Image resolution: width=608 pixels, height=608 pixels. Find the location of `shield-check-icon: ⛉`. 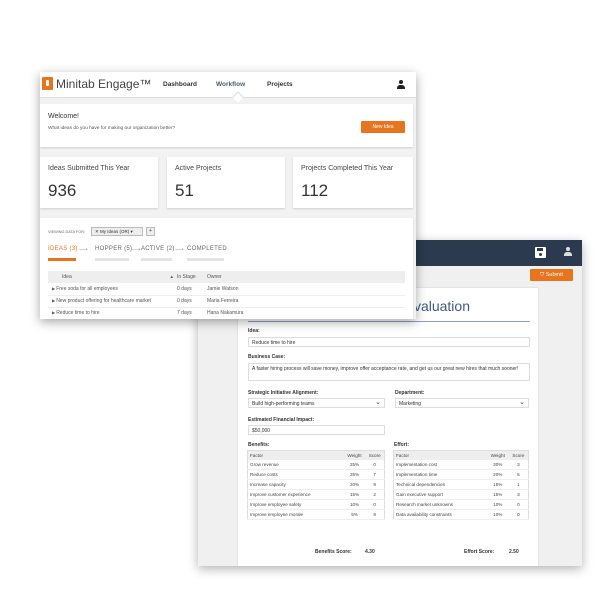

shield-check-icon: ⛉ is located at coordinates (543, 275).